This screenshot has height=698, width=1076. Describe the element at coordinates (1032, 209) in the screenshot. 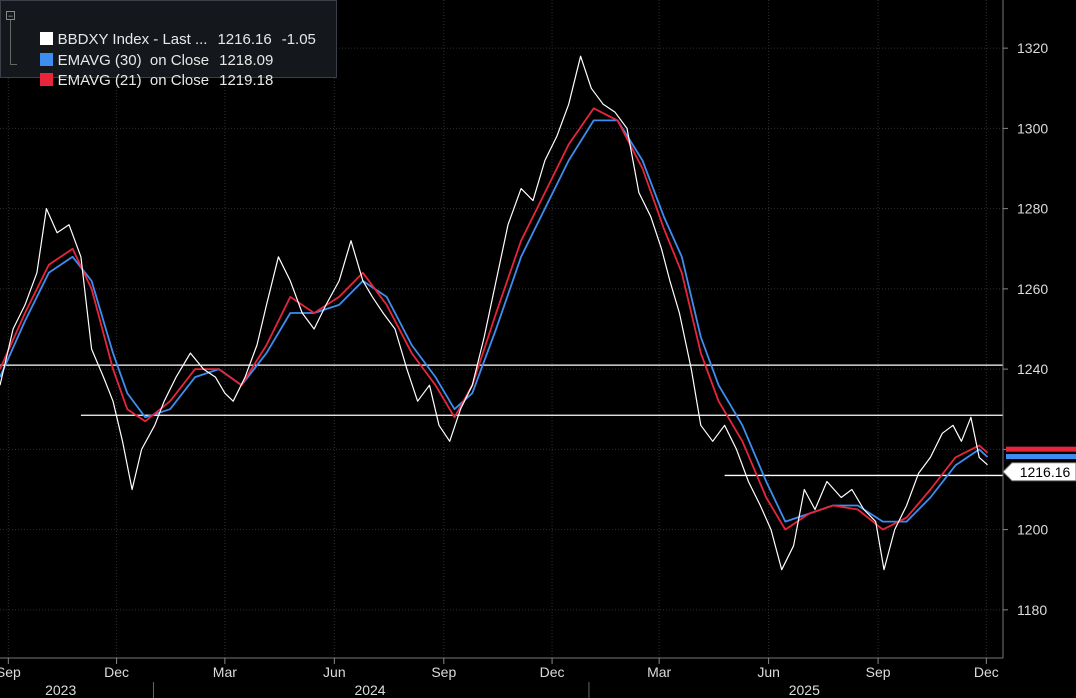

I see `y-tick-label: 1280` at that location.